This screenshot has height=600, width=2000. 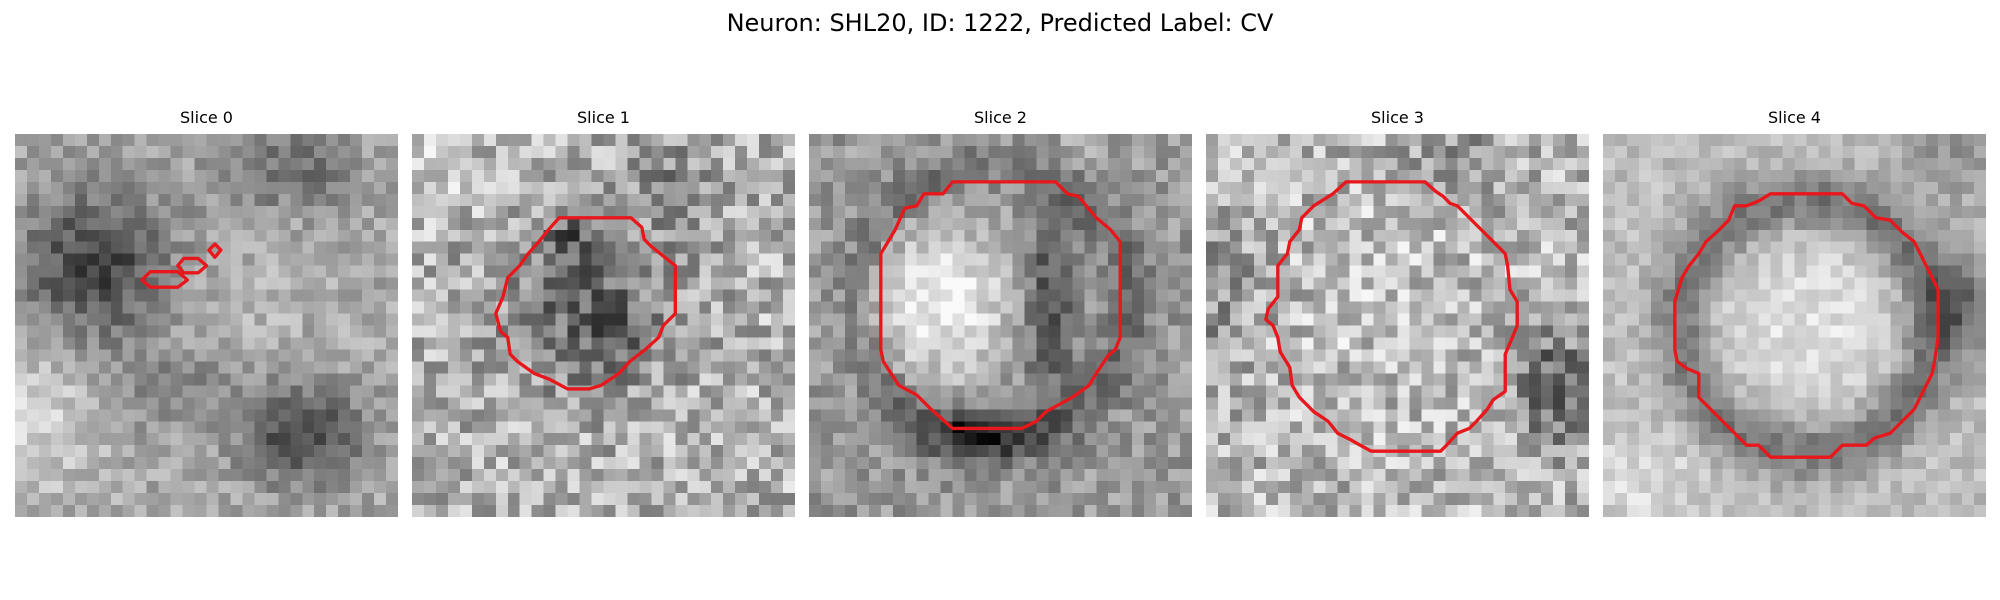 I want to click on slice-title-1: Slice 1, so click(x=603, y=117).